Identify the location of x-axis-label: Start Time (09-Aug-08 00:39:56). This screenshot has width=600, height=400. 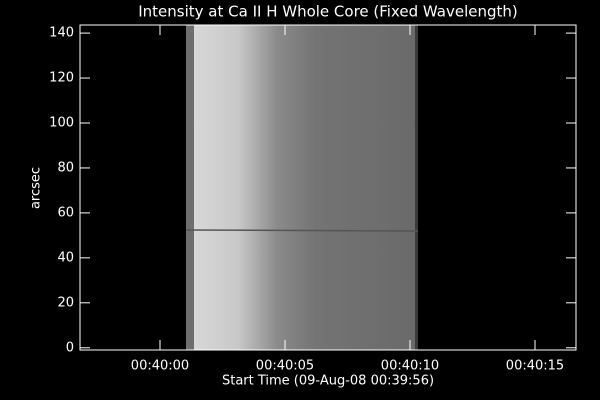
(328, 381).